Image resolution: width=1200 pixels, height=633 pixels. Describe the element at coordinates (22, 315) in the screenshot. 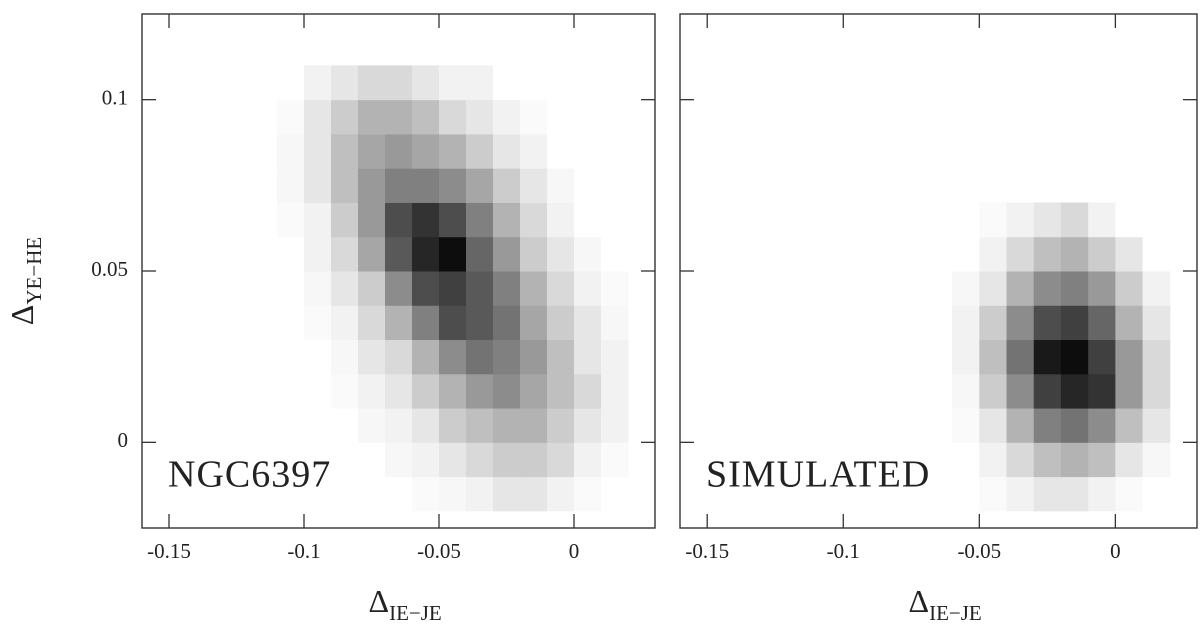

I see `y-axis-symbol: Δ` at that location.